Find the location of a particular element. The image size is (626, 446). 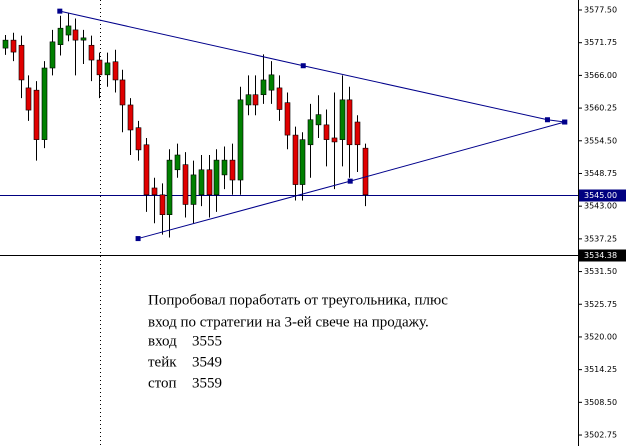

y-tick-label: 3508.50 is located at coordinates (600, 402).